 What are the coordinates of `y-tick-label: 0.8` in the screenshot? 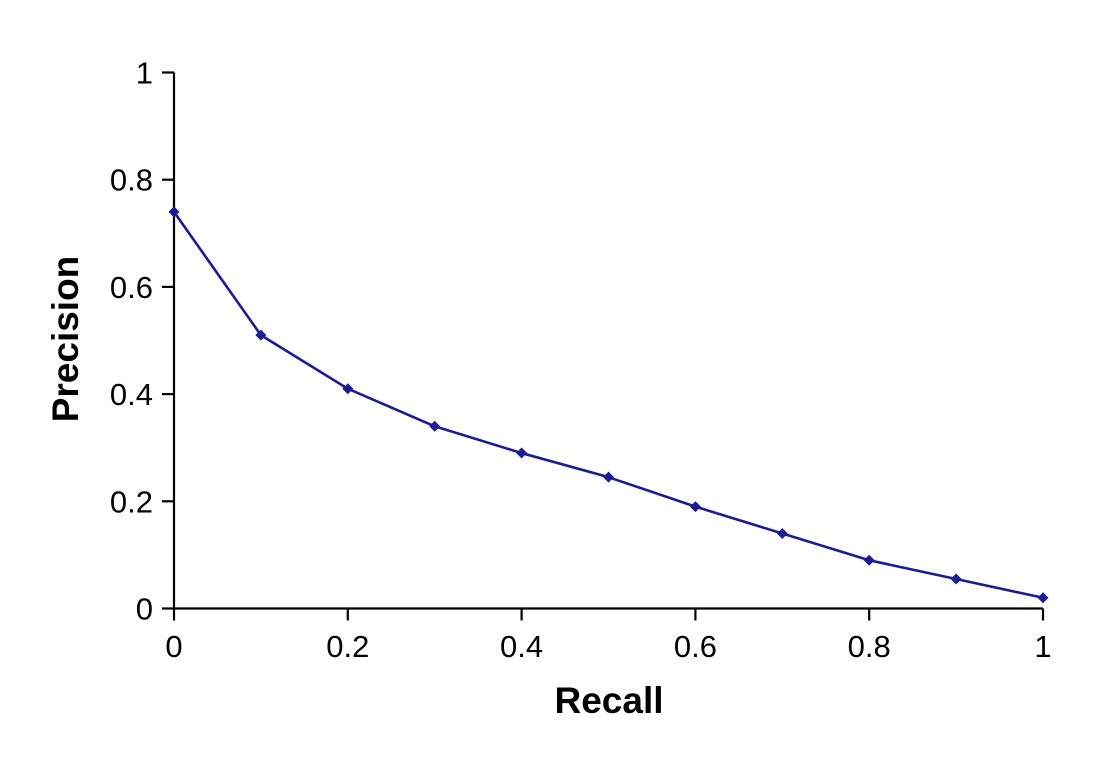 It's located at (131, 180).